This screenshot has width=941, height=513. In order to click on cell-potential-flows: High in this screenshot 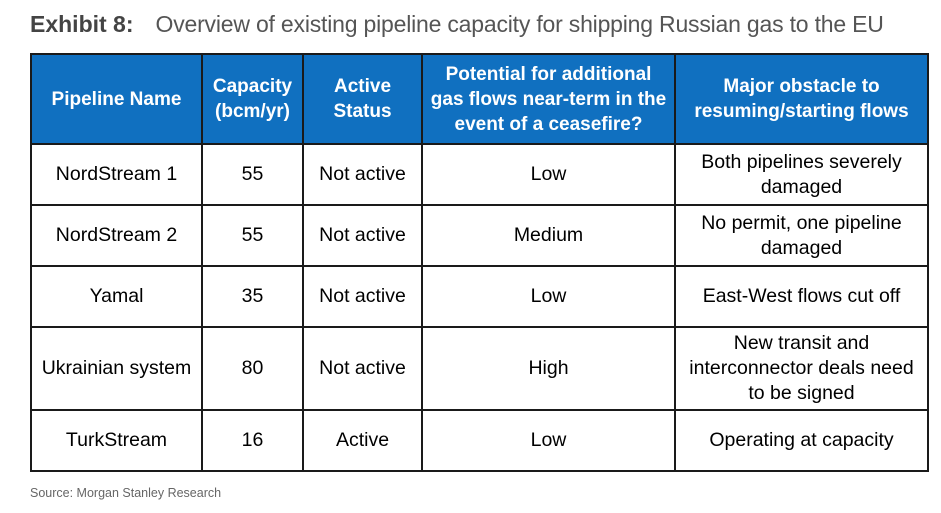, I will do `click(548, 368)`.